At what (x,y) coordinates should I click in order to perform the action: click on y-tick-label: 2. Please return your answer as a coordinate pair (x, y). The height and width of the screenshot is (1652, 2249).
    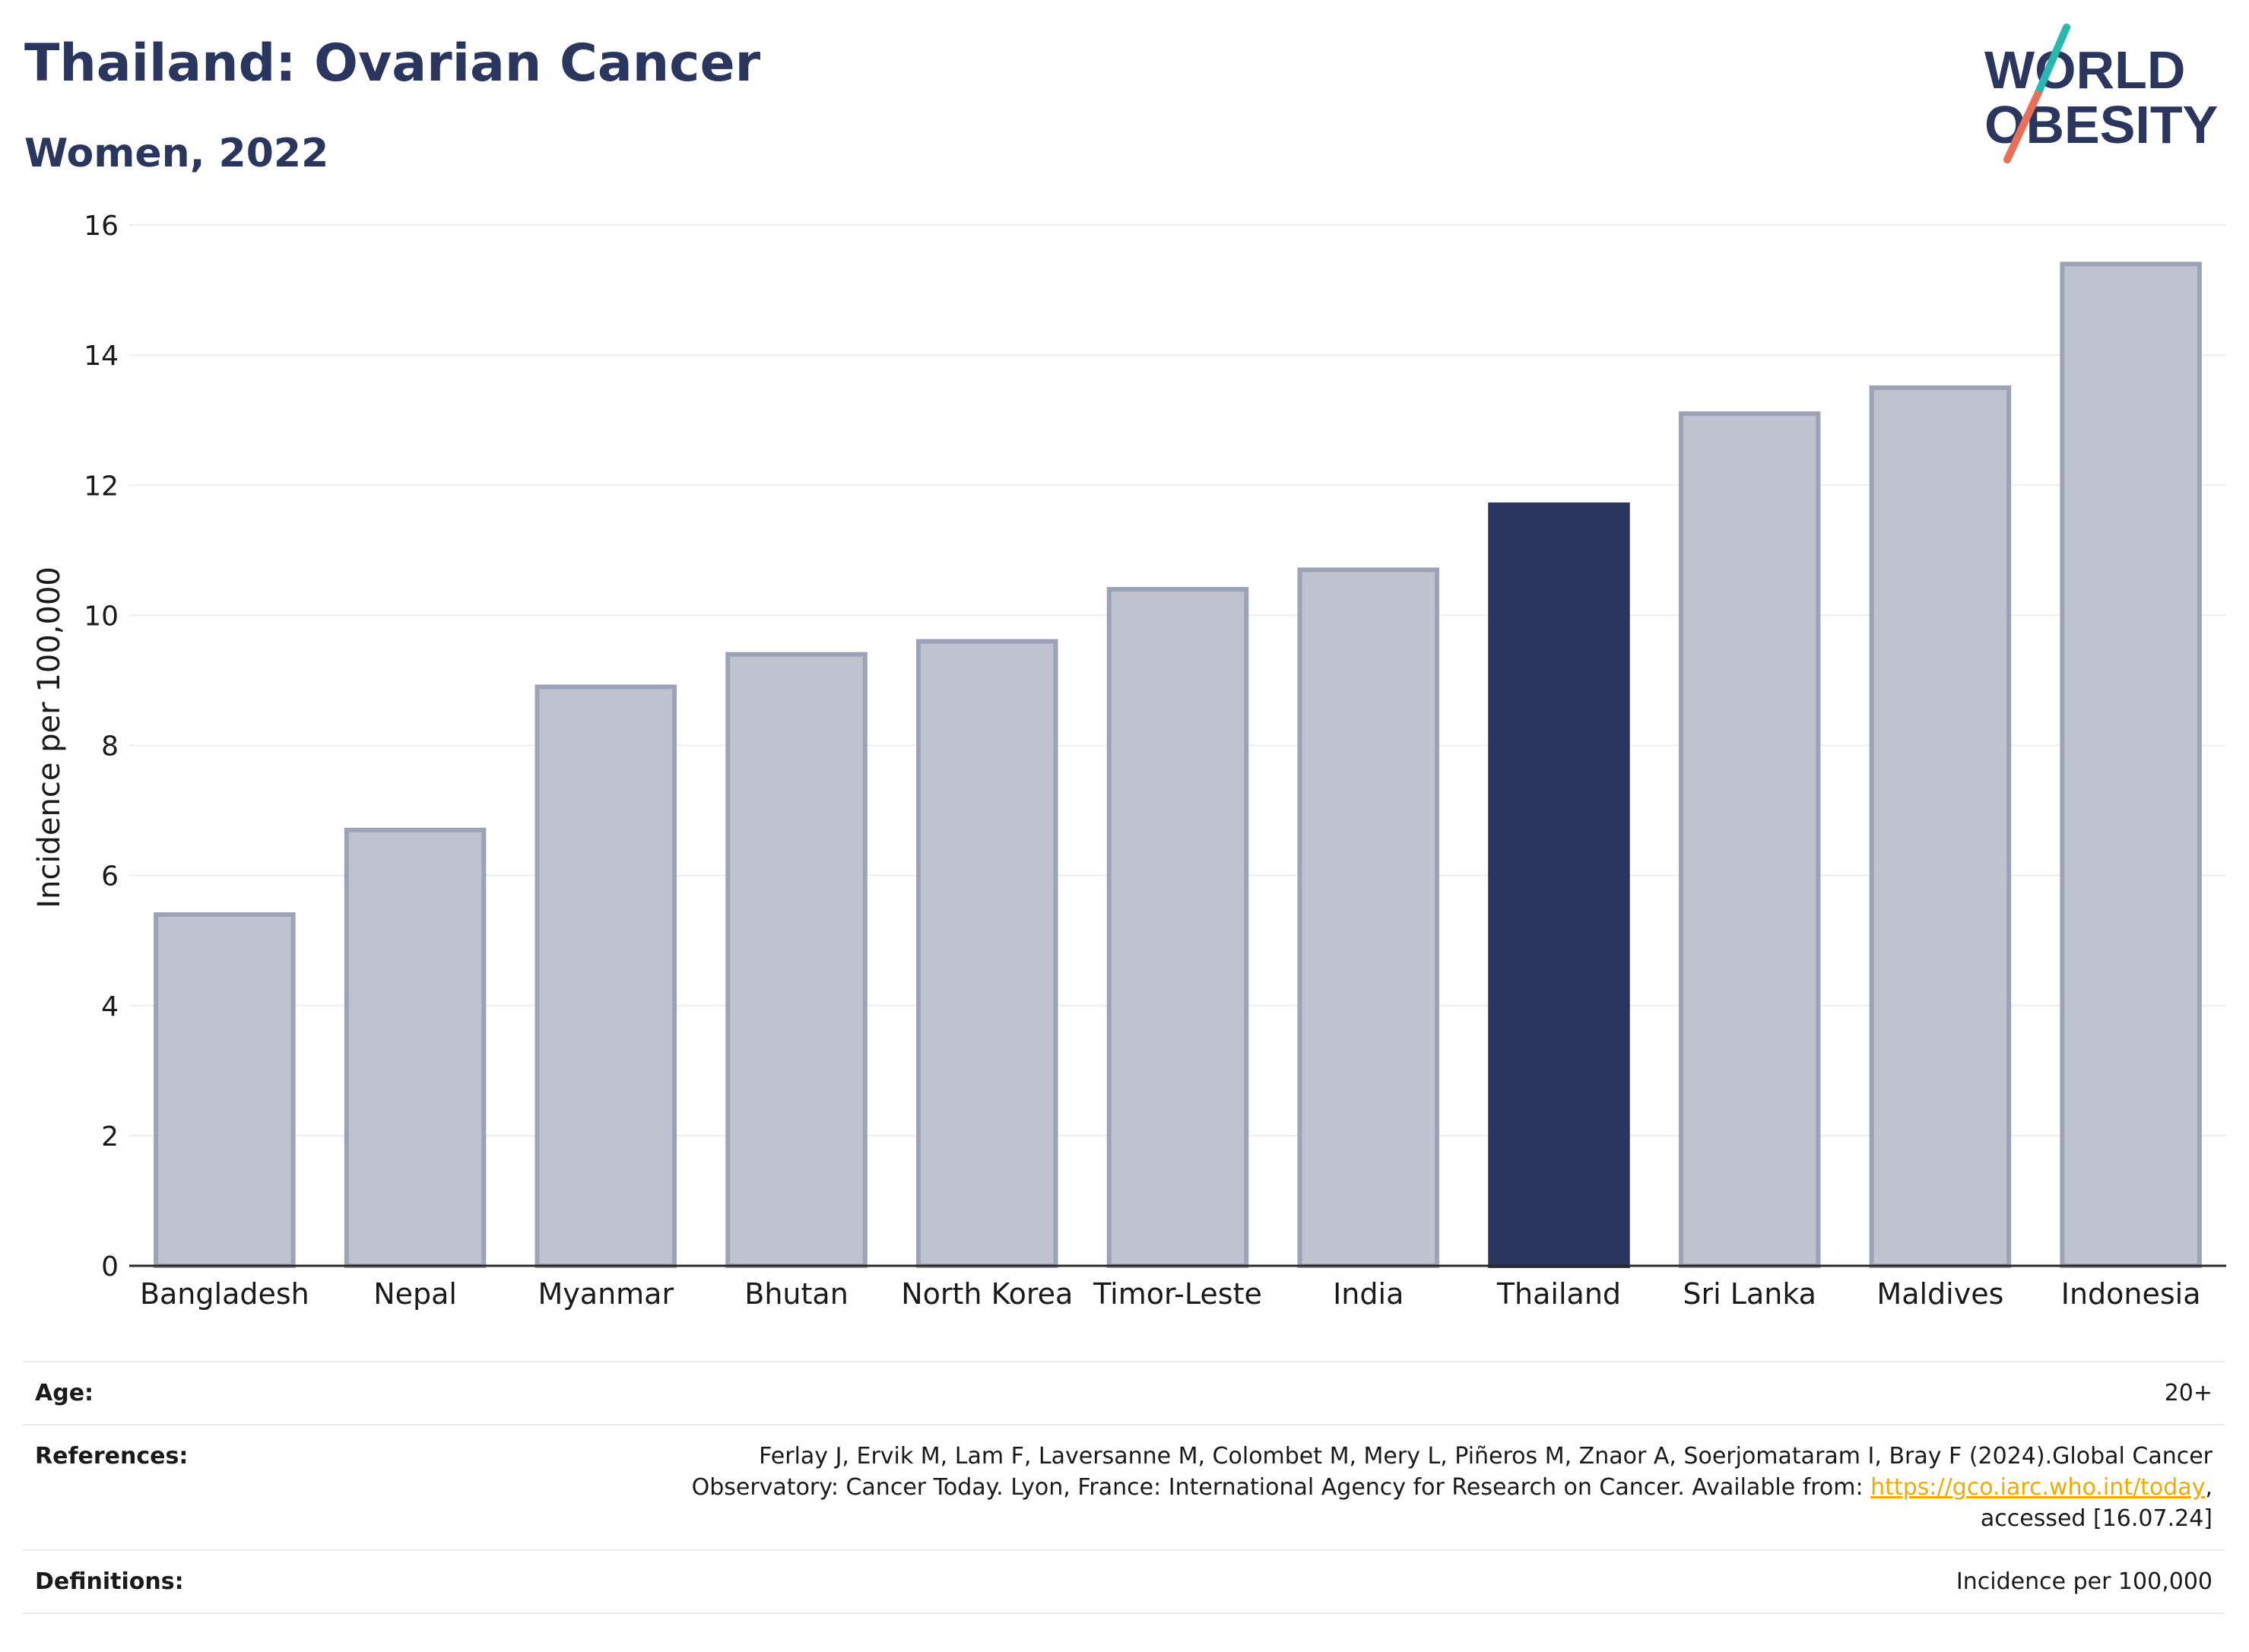
    Looking at the image, I should click on (110, 1137).